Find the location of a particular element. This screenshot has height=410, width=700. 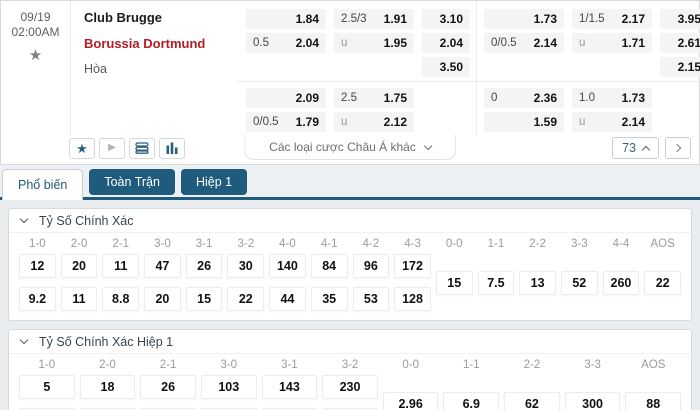

score-column: 3-3 52 is located at coordinates (579, 273).